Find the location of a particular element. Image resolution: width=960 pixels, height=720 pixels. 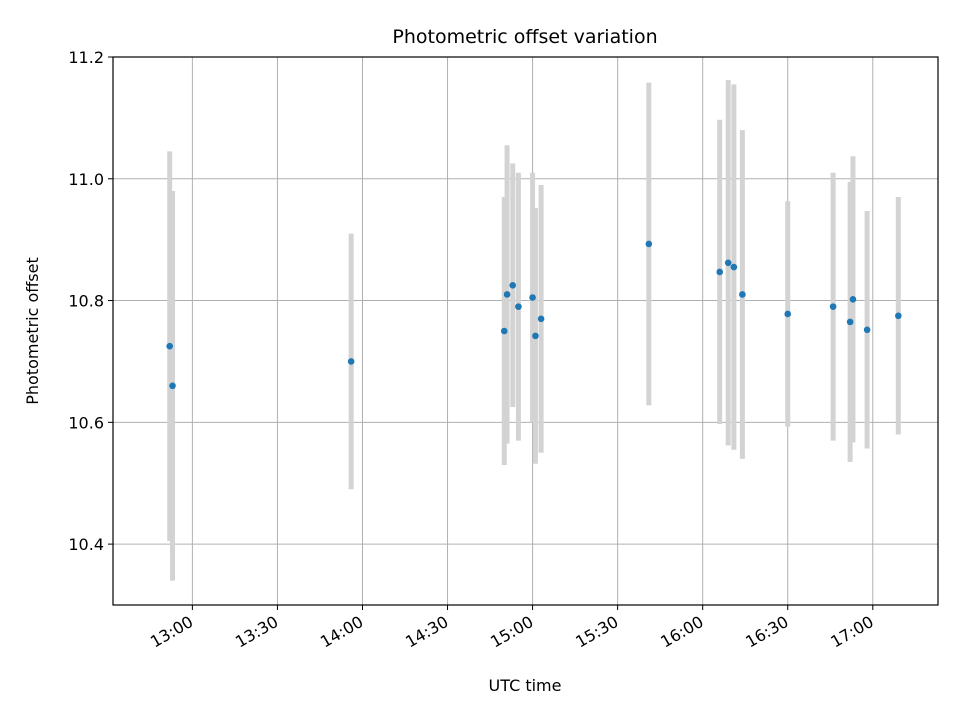

y-tick-label: 10.6 is located at coordinates (86, 422).